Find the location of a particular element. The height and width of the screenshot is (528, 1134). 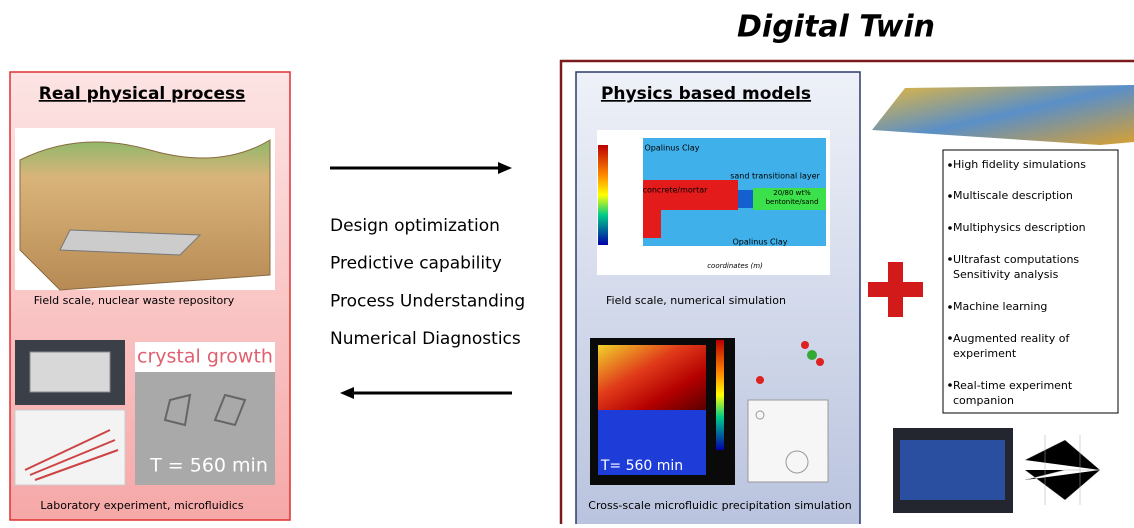

caption: Field scale, nuclear waste repository is located at coordinates (134, 300).